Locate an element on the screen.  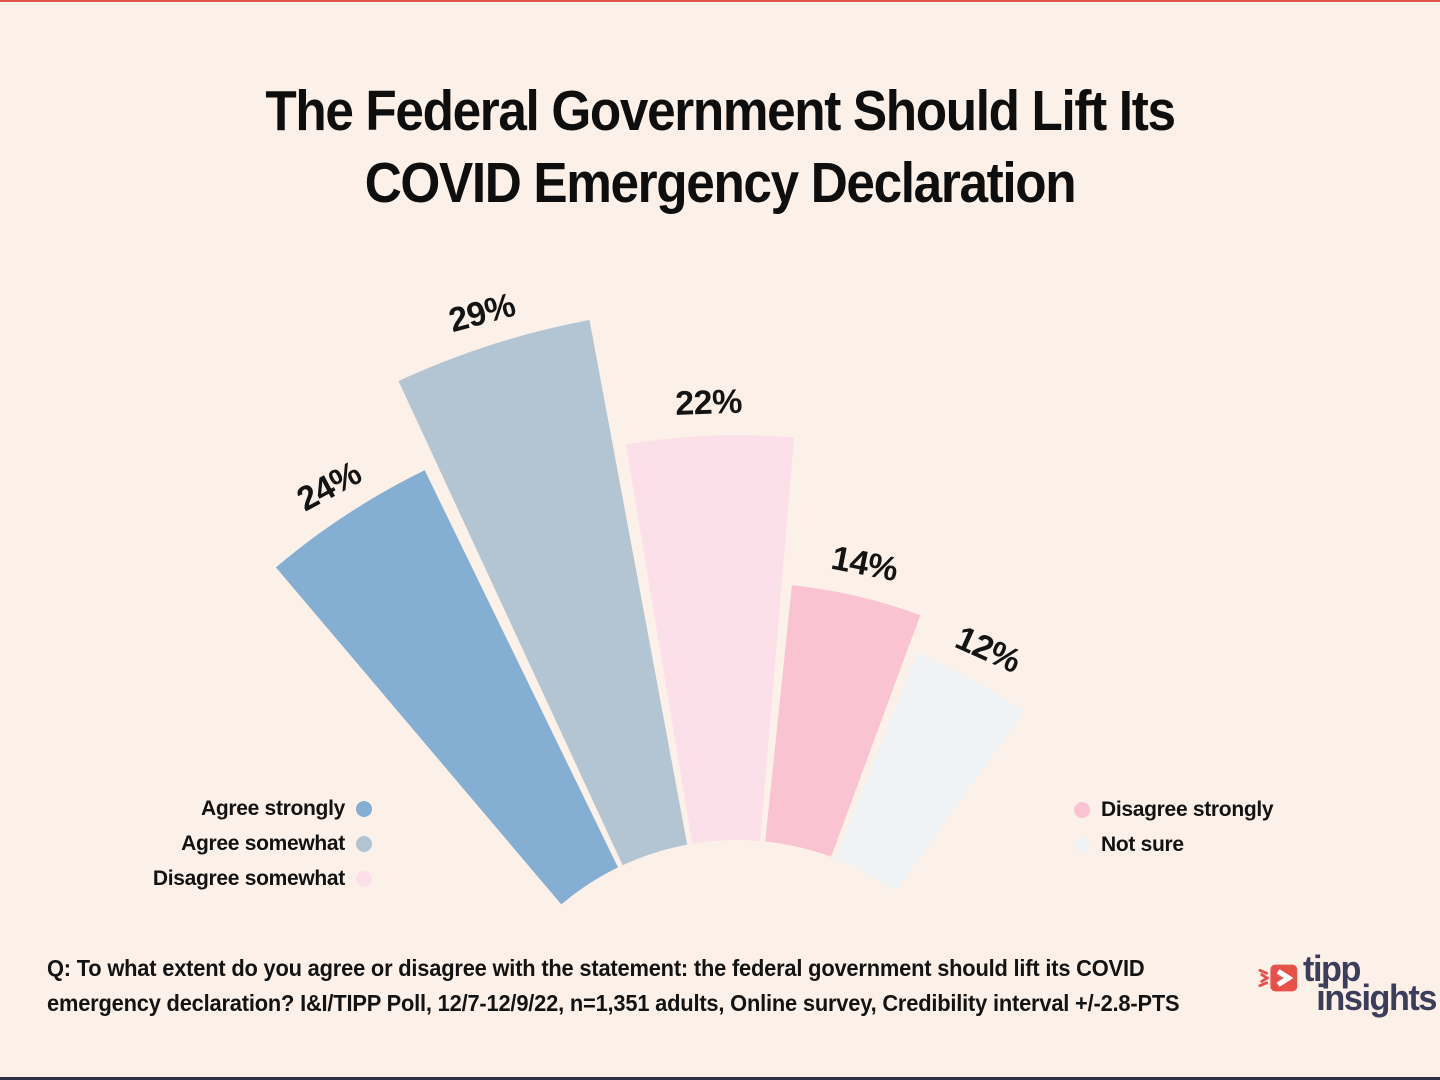
legend-dot-disagree-somewhat-icon is located at coordinates (364, 878).